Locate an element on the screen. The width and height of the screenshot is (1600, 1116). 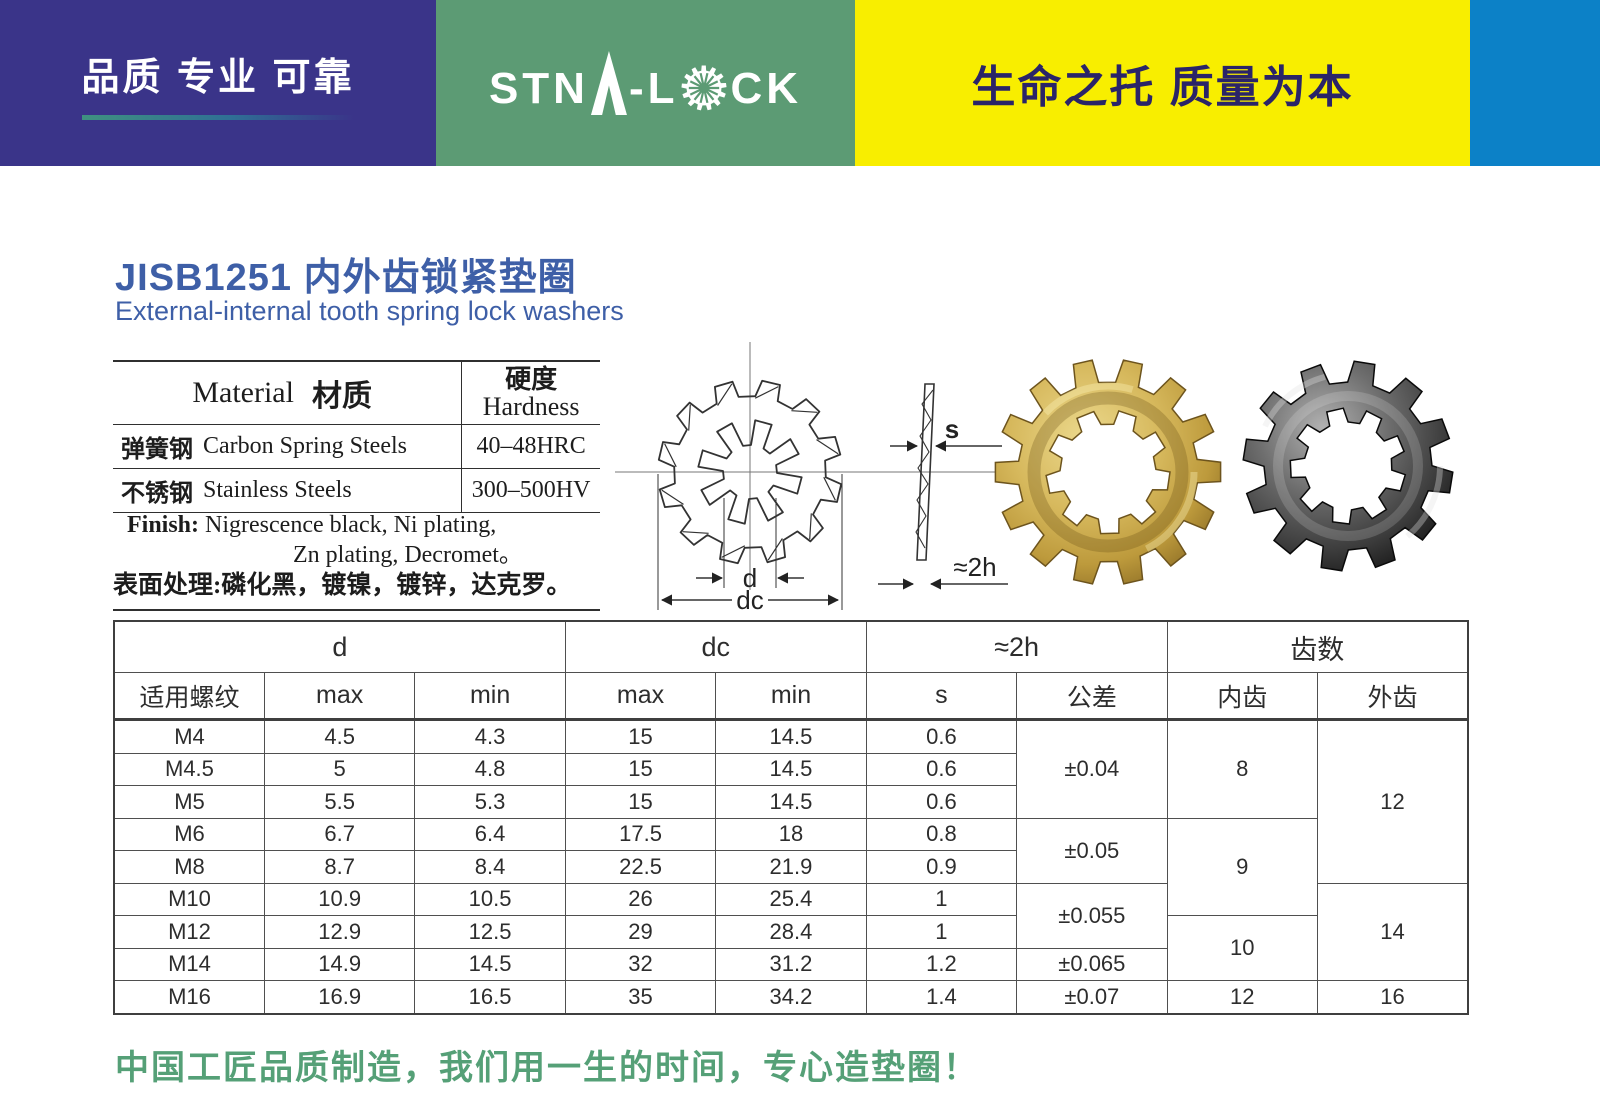
finish-line2: Zn plating, Decromet。 is located at coordinates (408, 555).